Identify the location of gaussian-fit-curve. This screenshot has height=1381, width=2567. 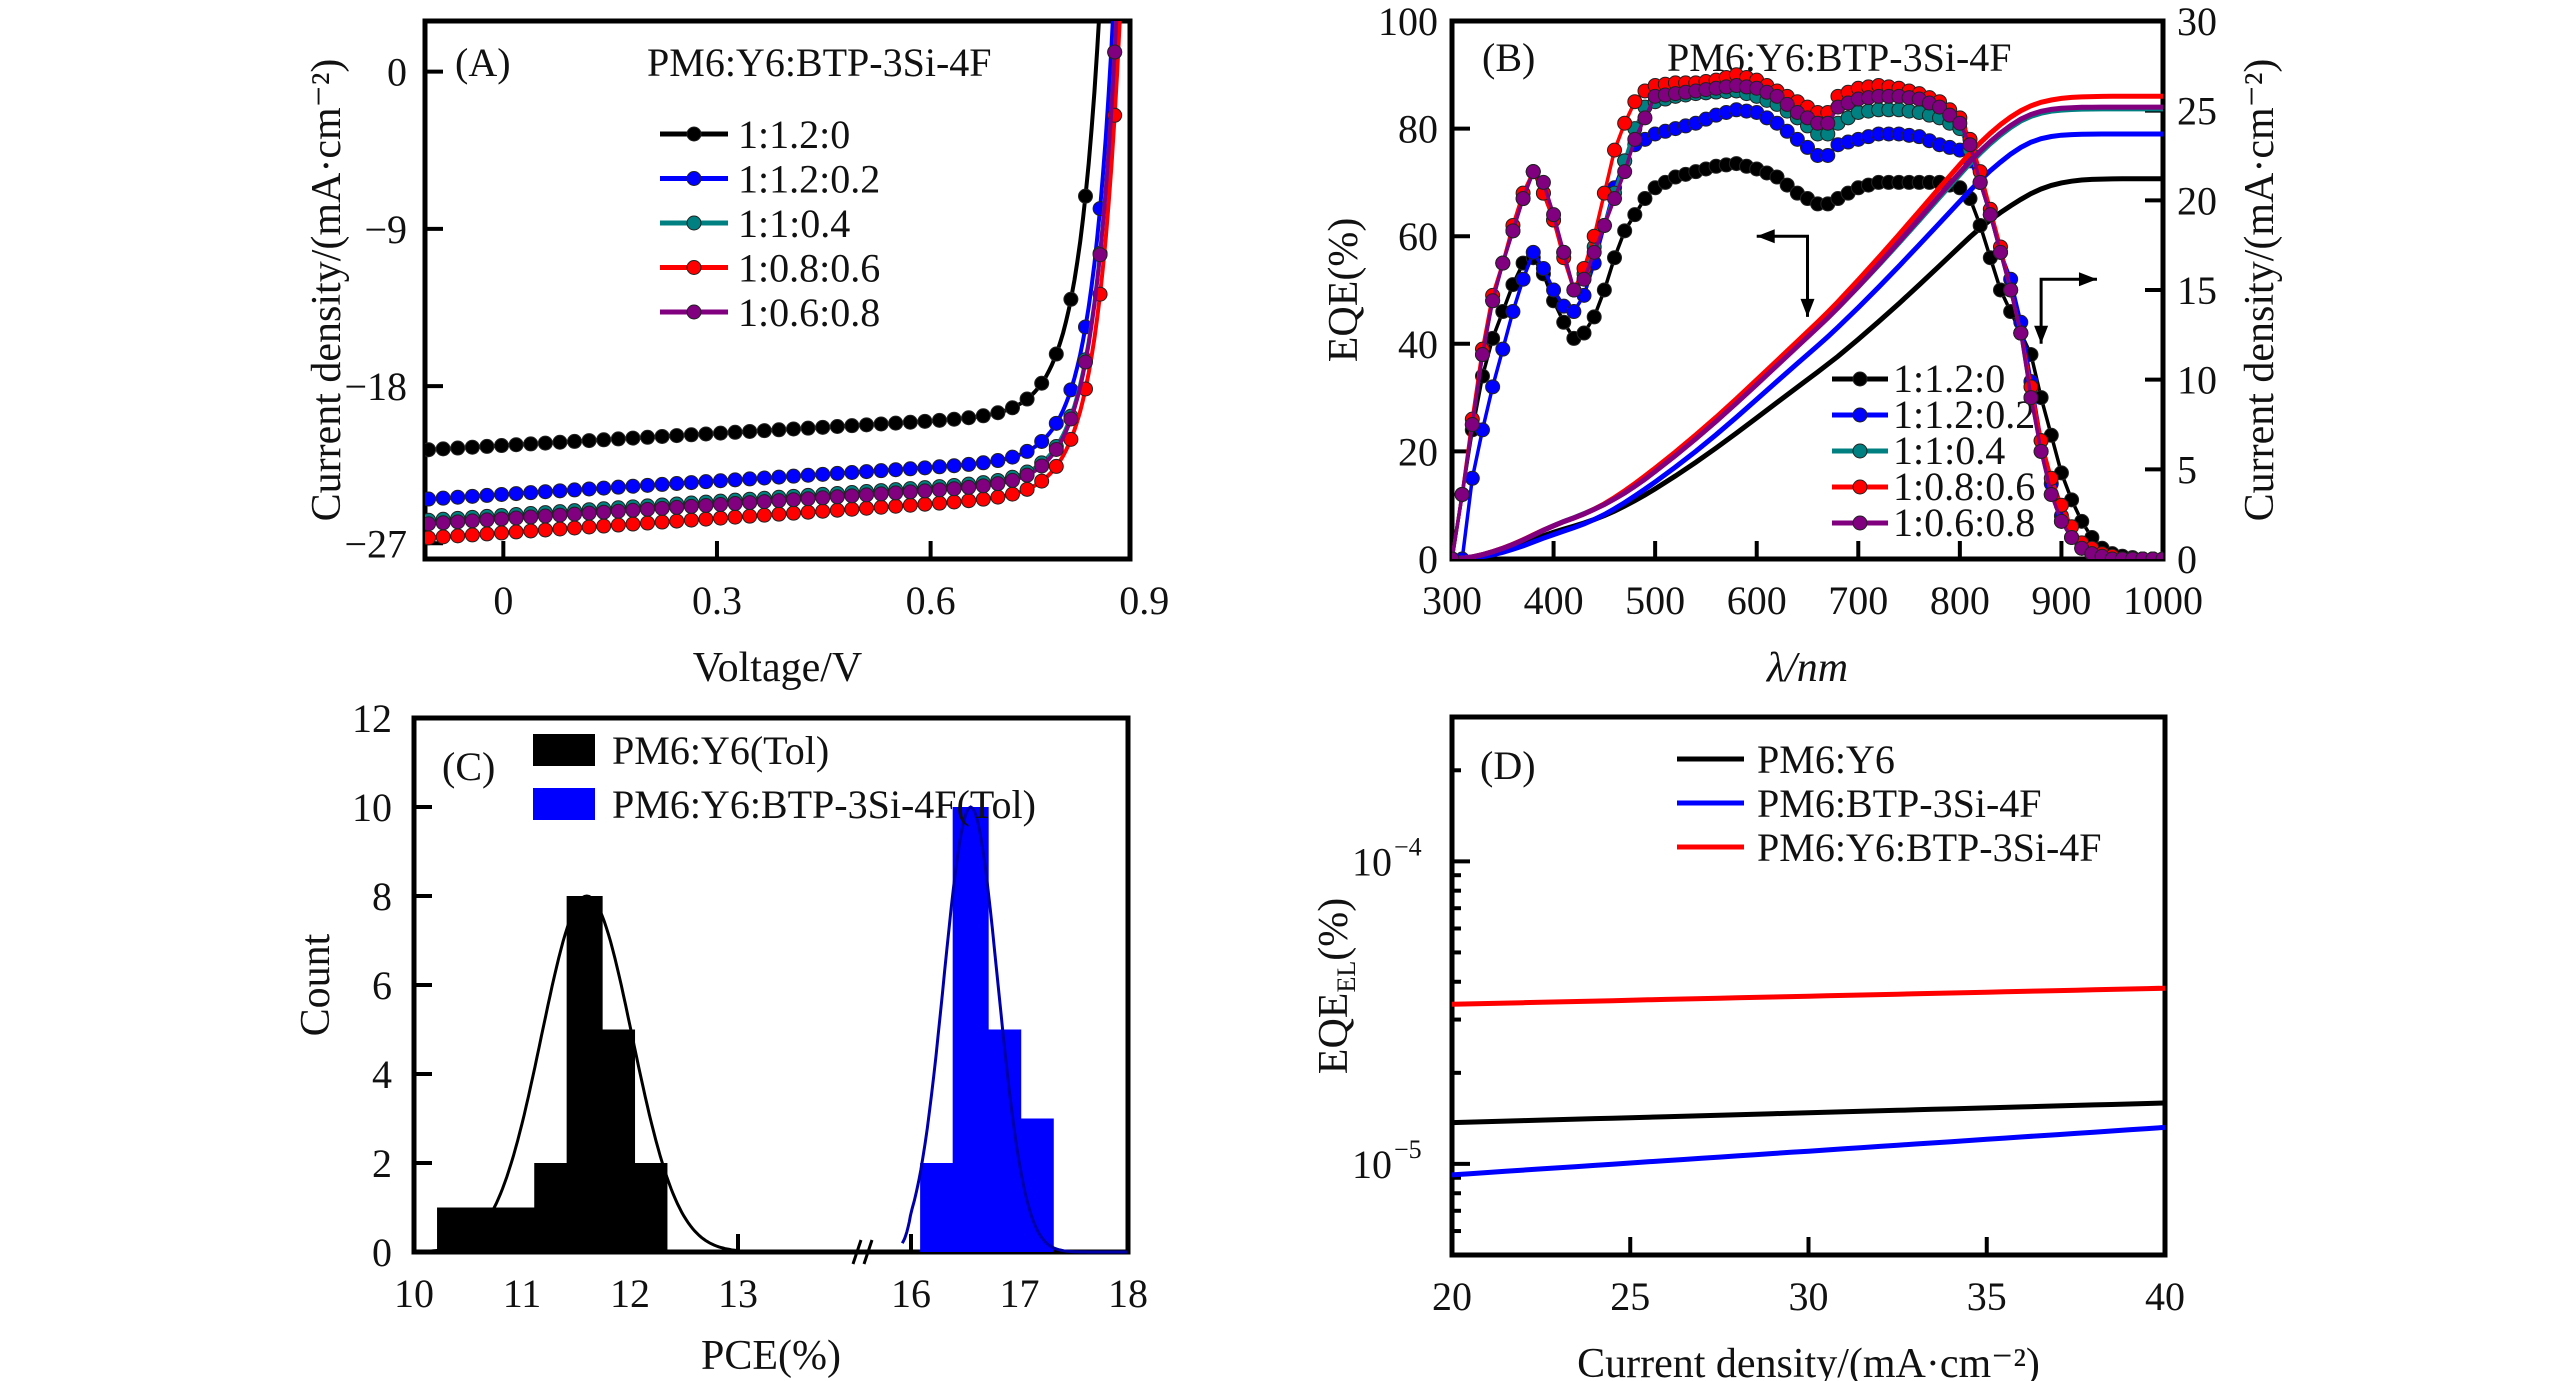
(585, 1074).